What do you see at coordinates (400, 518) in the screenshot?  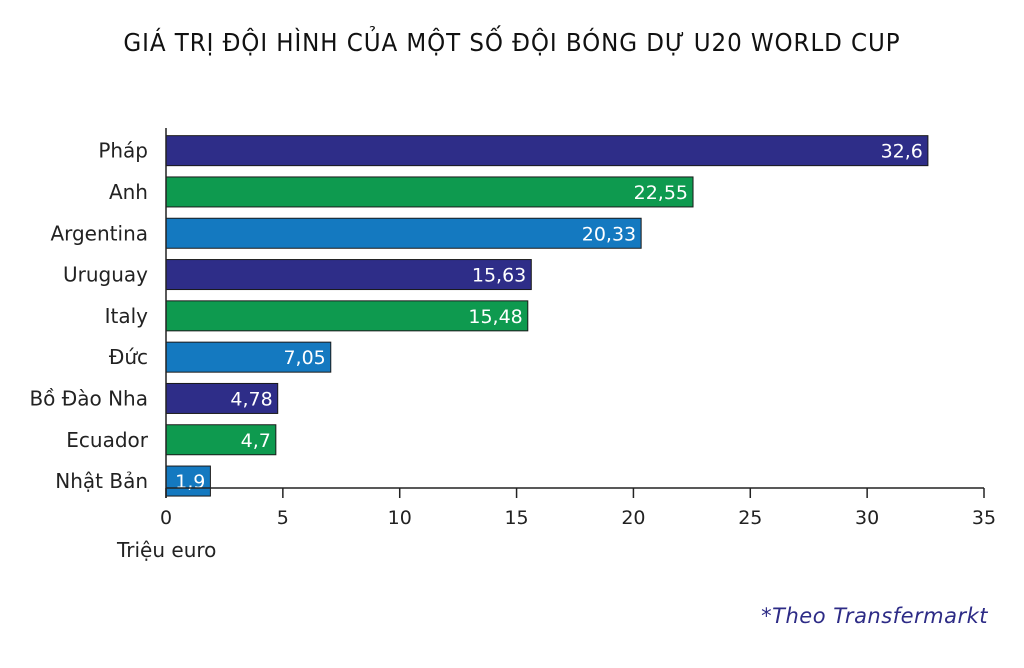 I see `x-tick-label: 10` at bounding box center [400, 518].